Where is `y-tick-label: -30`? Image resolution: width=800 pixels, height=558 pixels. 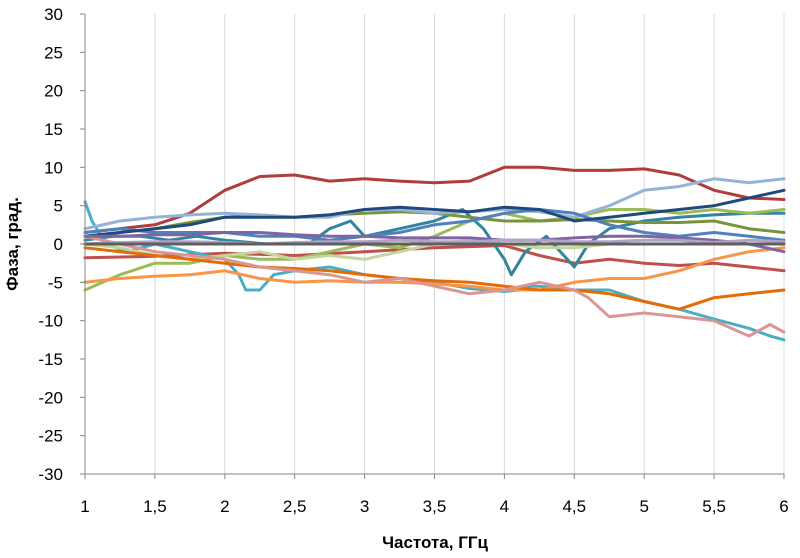
y-tick-label: -30 is located at coordinates (50, 474).